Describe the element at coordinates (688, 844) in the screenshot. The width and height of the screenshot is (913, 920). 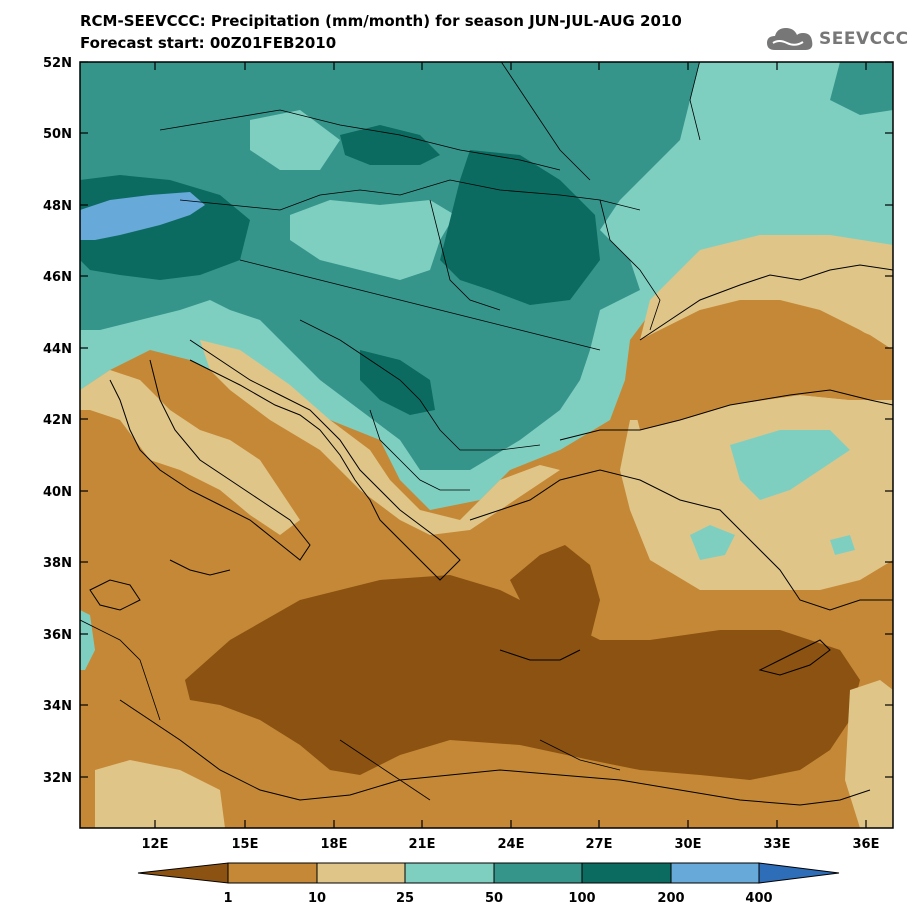
I see `lon-label: 30E` at that location.